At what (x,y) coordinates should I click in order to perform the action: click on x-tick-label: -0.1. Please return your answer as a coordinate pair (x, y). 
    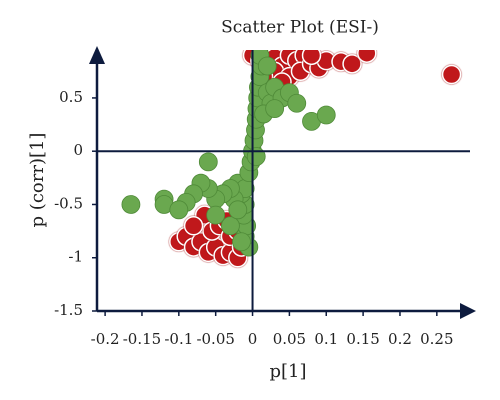
    Looking at the image, I should click on (178, 339).